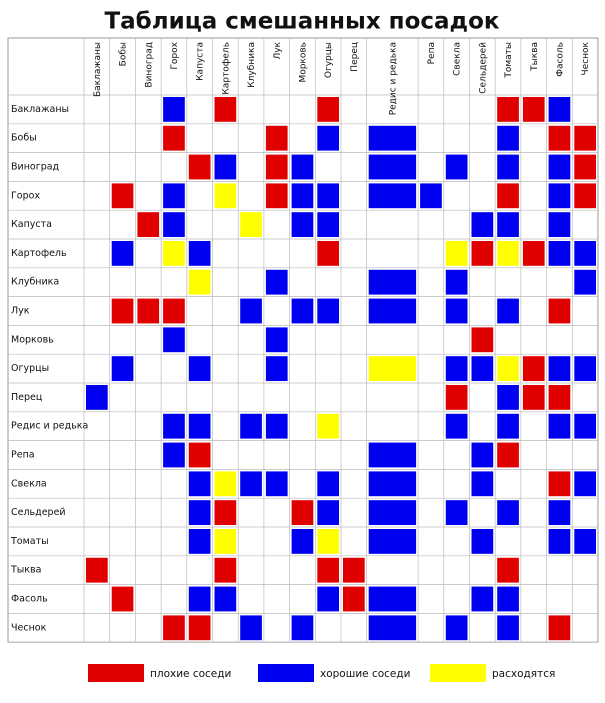  Describe the element at coordinates (35, 282) in the screenshot. I see `row-label: Клубника` at that location.